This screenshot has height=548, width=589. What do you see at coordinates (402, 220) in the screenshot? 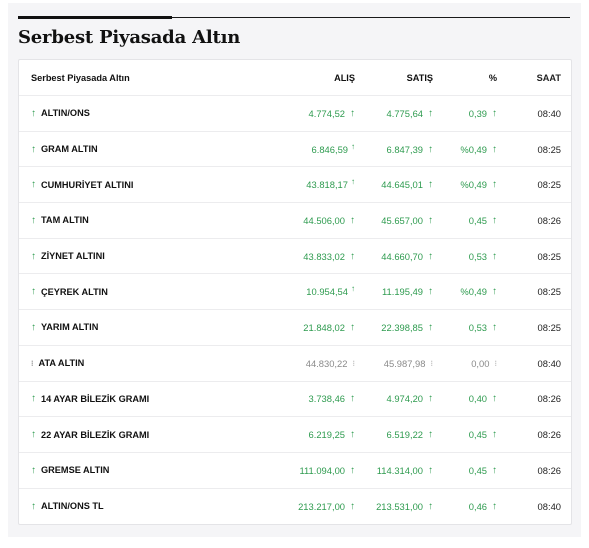
I see `row-satis: 45.657,00` at bounding box center [402, 220].